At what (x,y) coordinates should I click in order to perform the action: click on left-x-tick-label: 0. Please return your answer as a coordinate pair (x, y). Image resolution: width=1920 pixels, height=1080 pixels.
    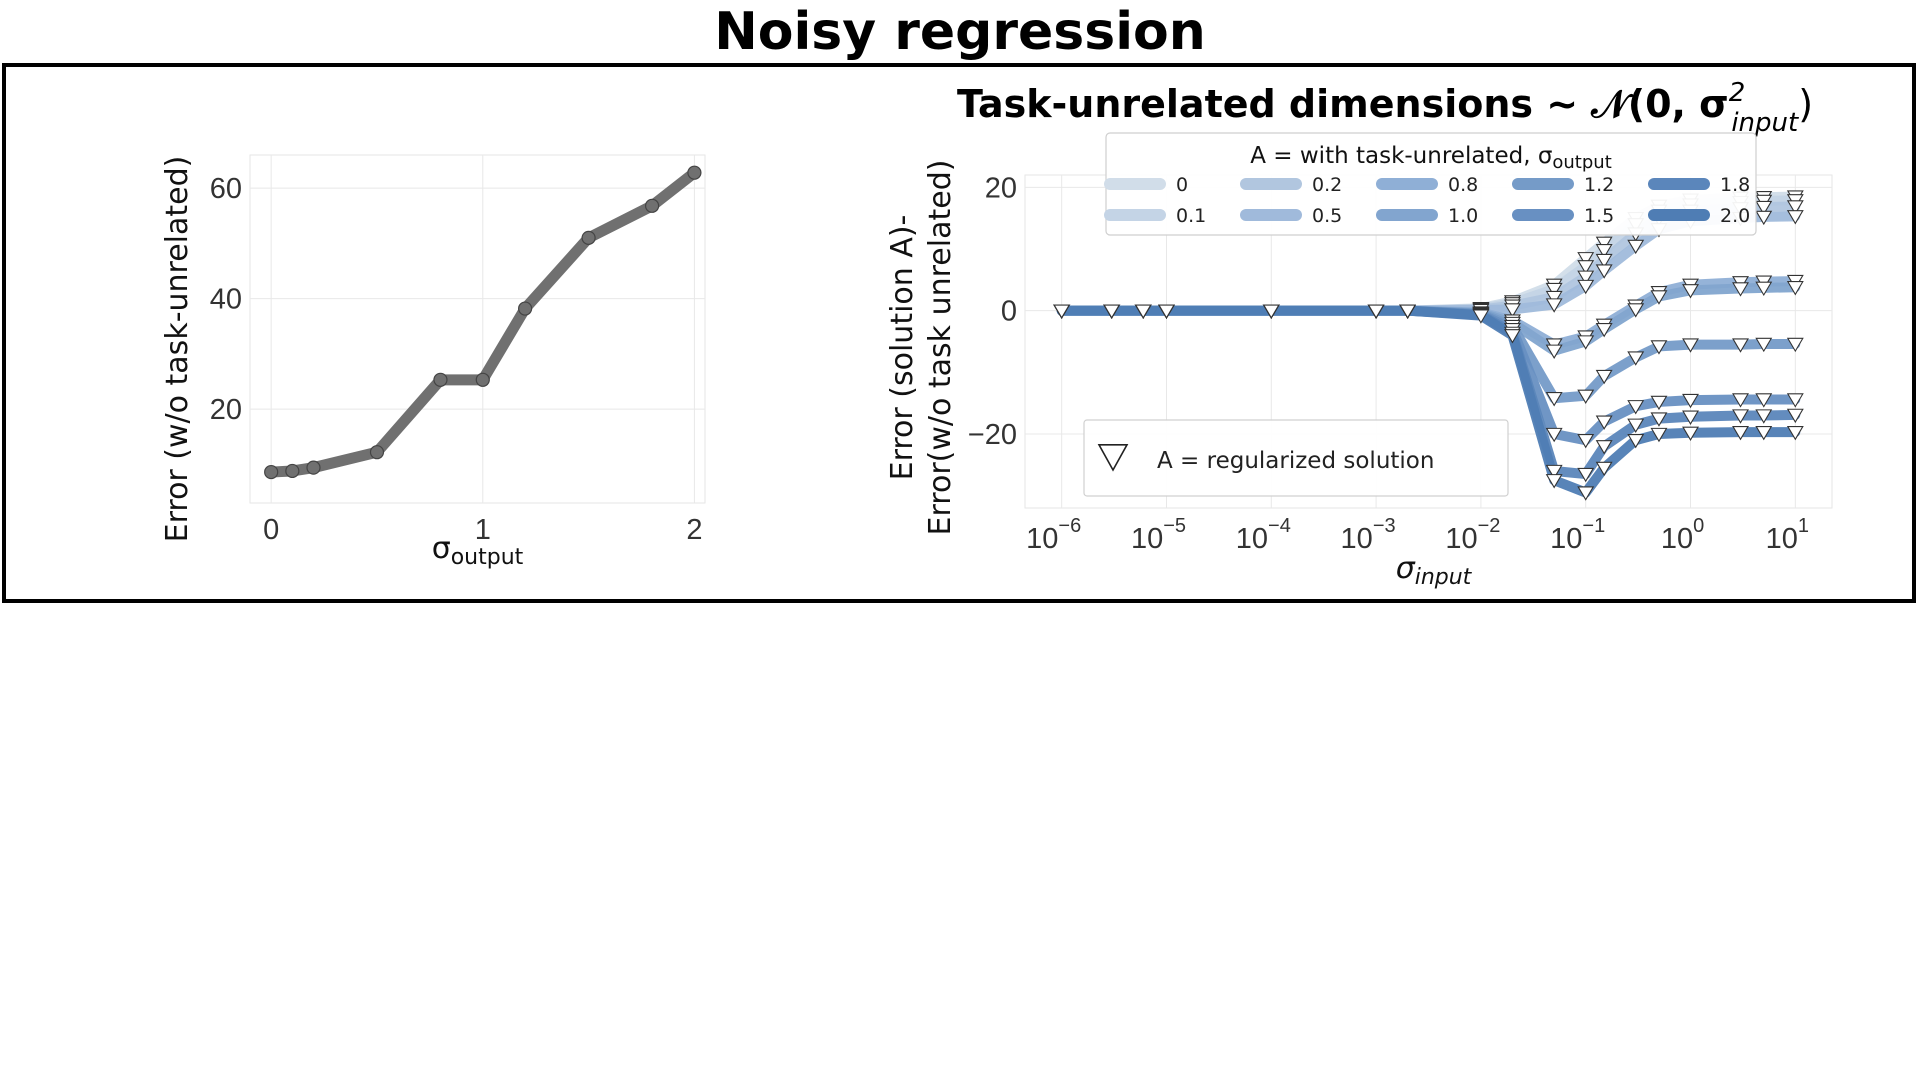
    Looking at the image, I should click on (271, 530).